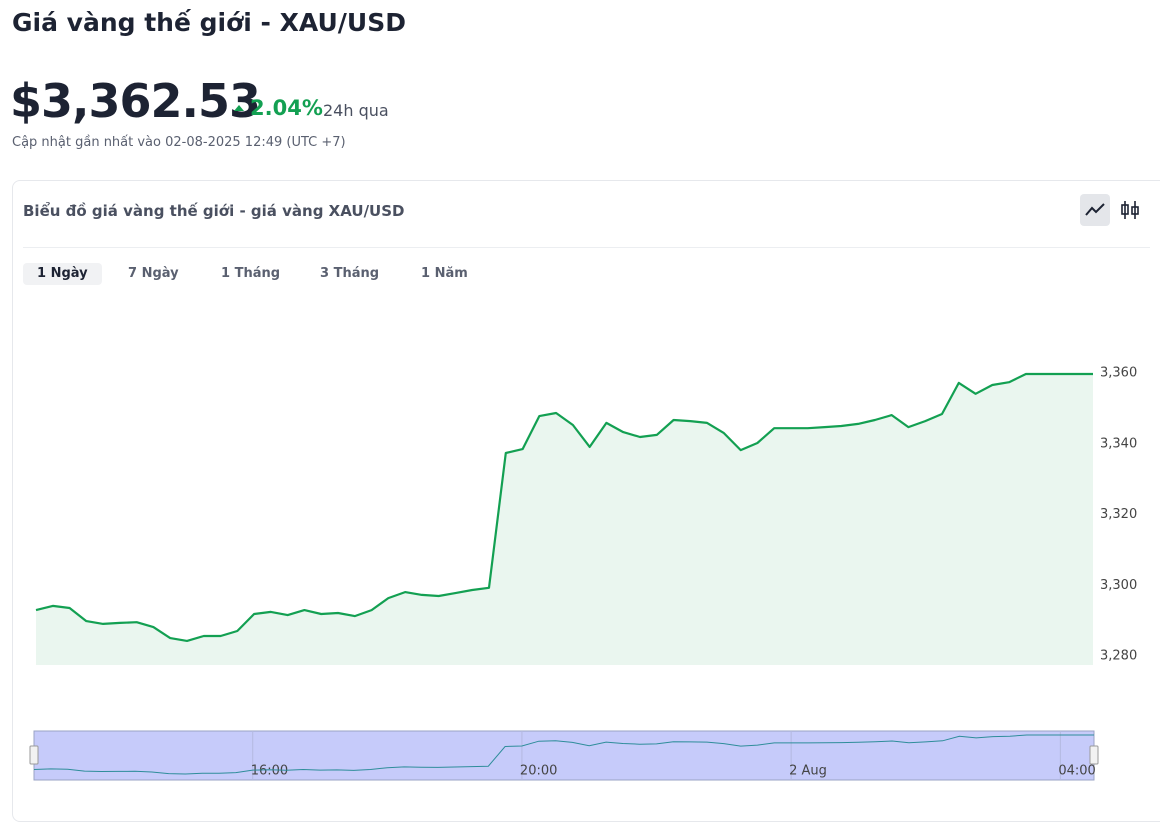 This screenshot has height=822, width=1160. I want to click on candle-chart-button, so click(1130, 210).